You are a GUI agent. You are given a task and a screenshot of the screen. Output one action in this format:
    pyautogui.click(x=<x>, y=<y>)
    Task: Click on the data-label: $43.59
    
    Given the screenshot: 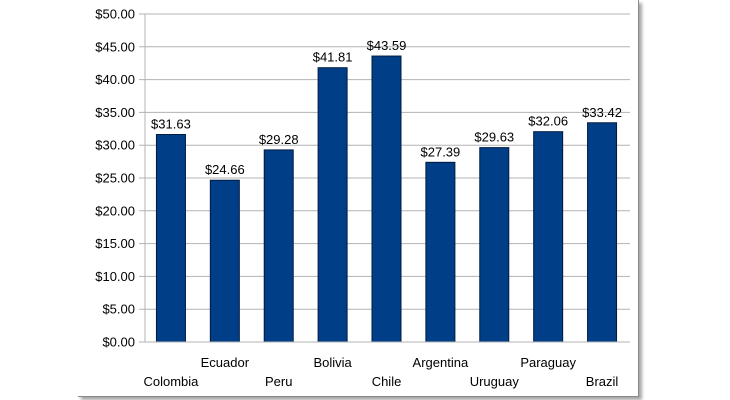 What is the action you would take?
    pyautogui.click(x=387, y=45)
    